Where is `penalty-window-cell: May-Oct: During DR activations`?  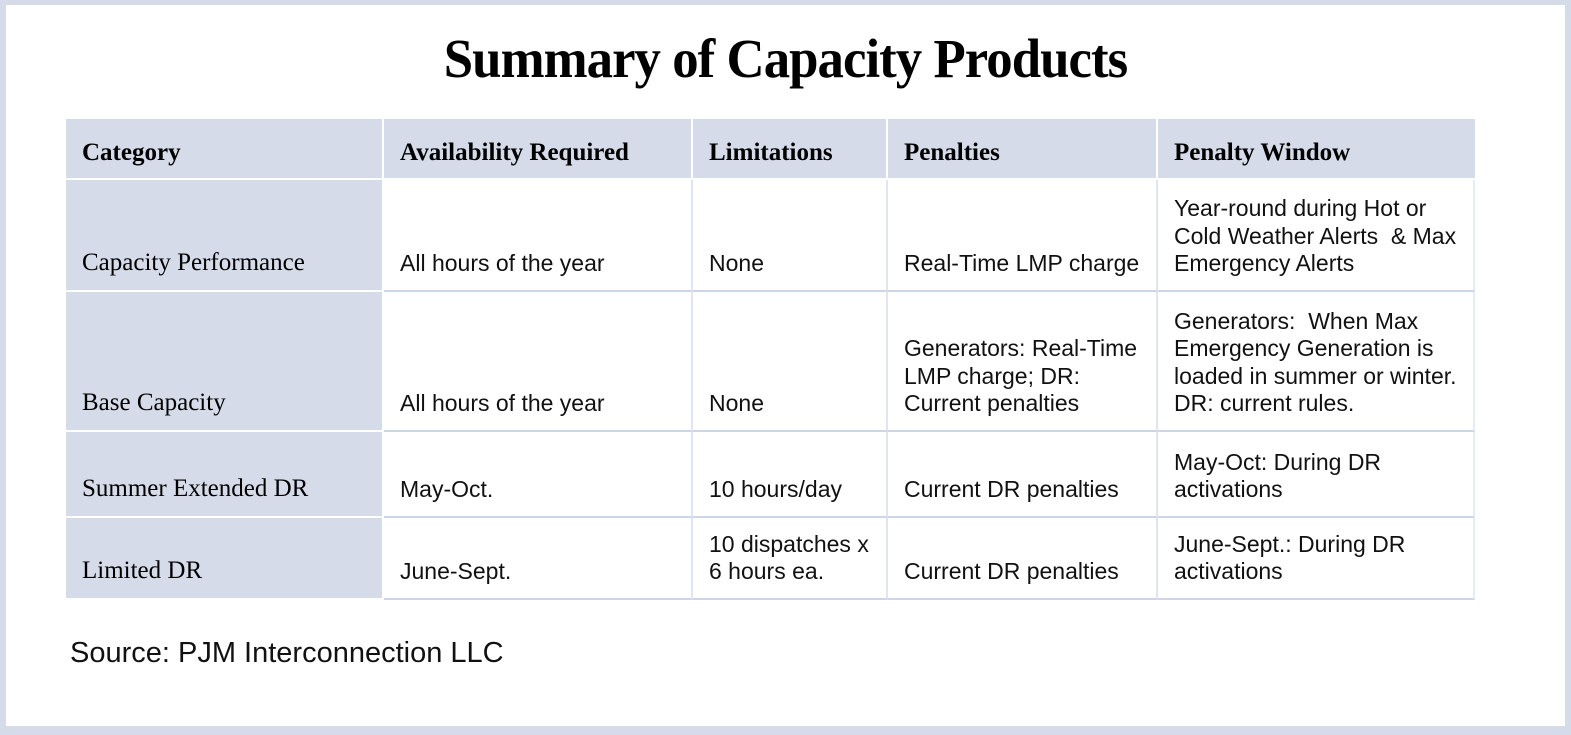
penalty-window-cell: May-Oct: During DR activations is located at coordinates (1316, 475).